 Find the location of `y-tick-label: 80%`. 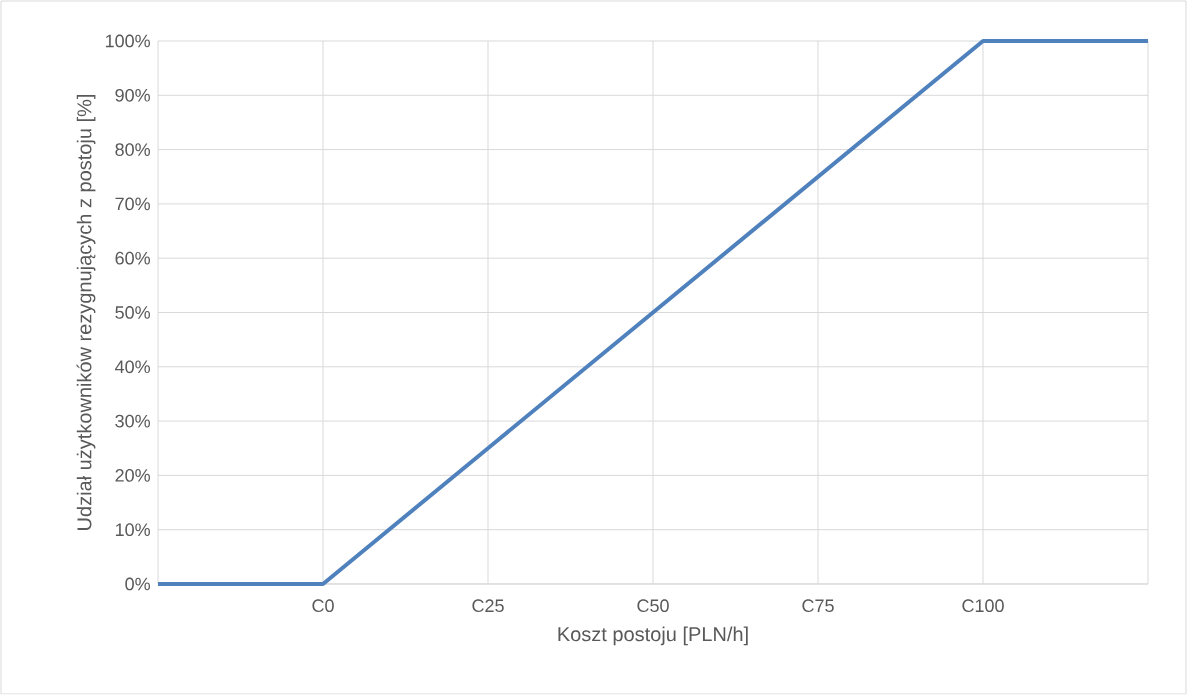

y-tick-label: 80% is located at coordinates (132, 149).